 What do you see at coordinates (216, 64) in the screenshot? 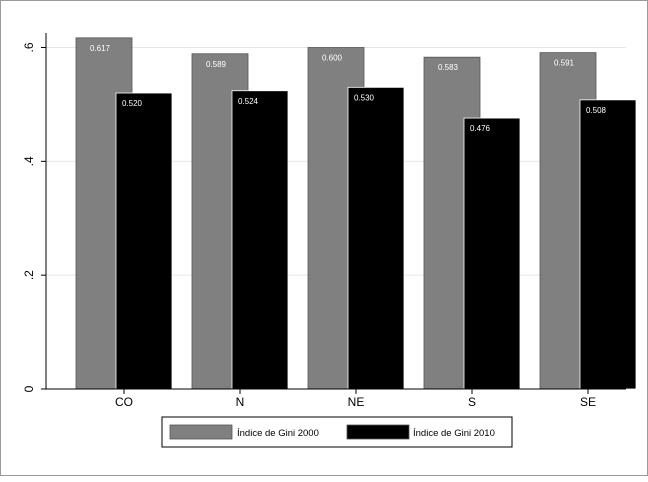
I see `data-label-gini-2000: 0.589` at bounding box center [216, 64].